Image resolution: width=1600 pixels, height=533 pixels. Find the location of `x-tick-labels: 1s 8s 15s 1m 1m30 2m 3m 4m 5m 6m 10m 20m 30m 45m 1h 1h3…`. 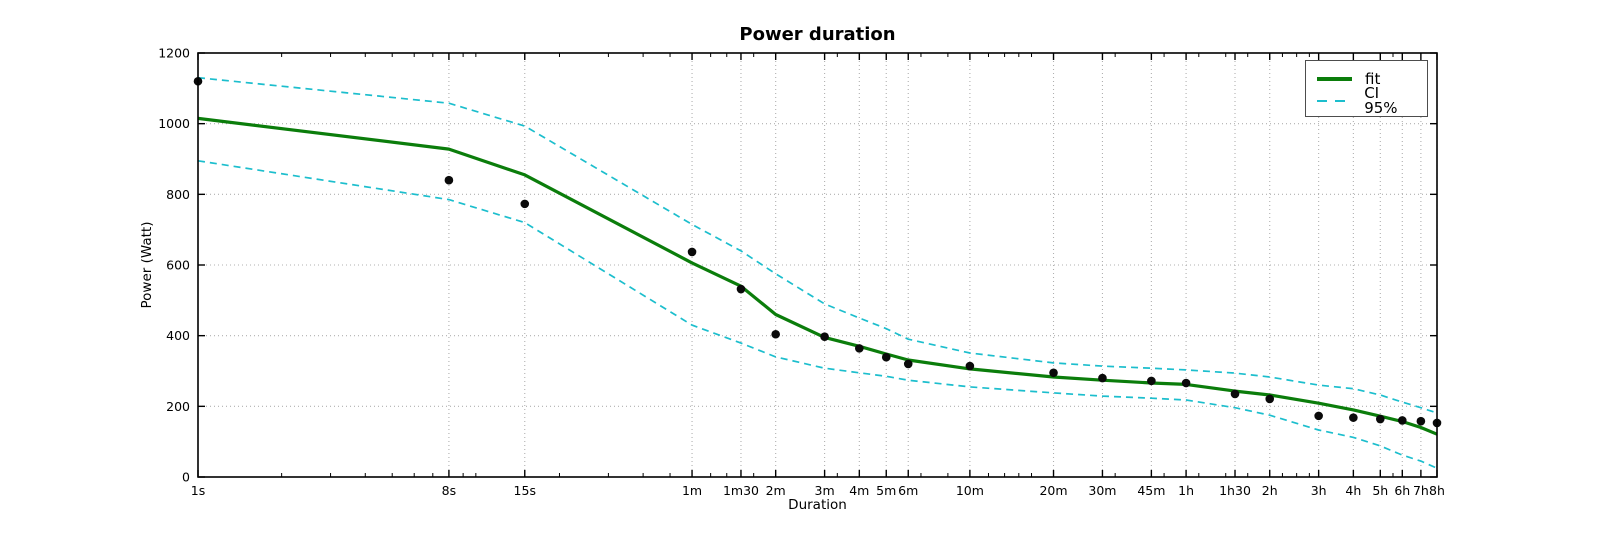

x-tick-labels: 1s 8s 15s 1m 1m30 2m 3m 4m 5m 6m 10m 20m 30m 45m 1h 1h3… is located at coordinates (818, 490).